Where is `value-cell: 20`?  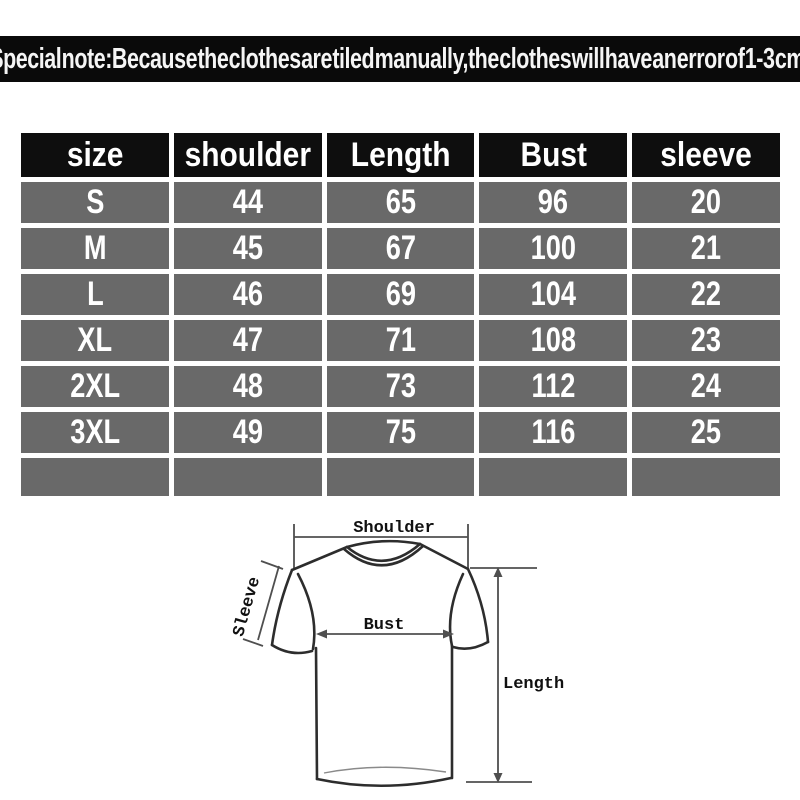 value-cell: 20 is located at coordinates (706, 202).